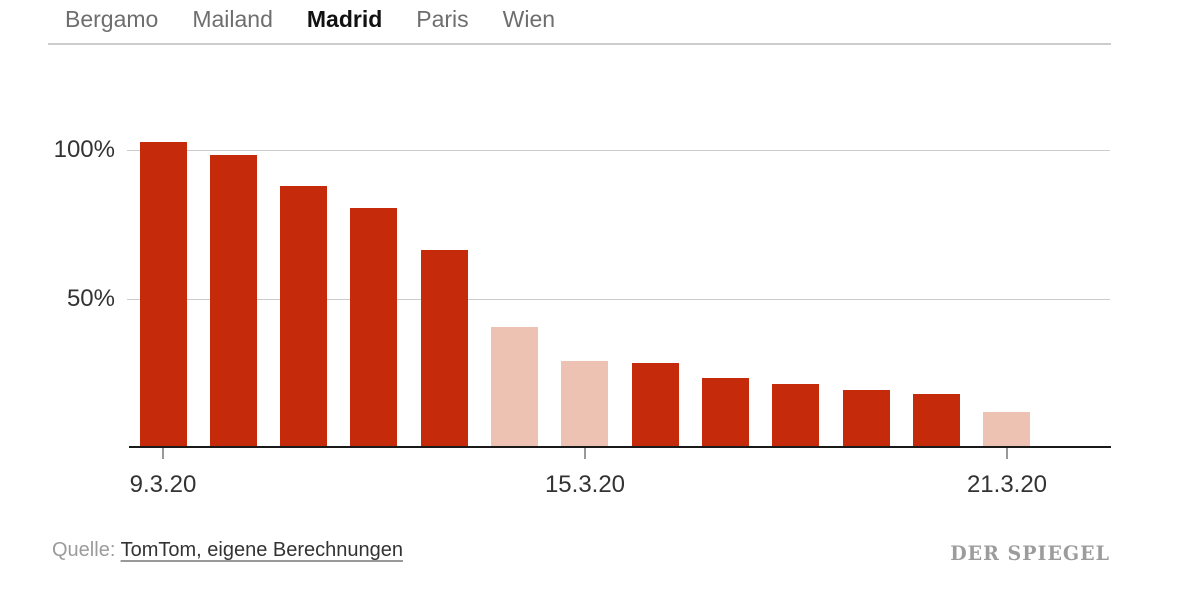 The image size is (1200, 601). I want to click on bar-16.3.20, so click(655, 404).